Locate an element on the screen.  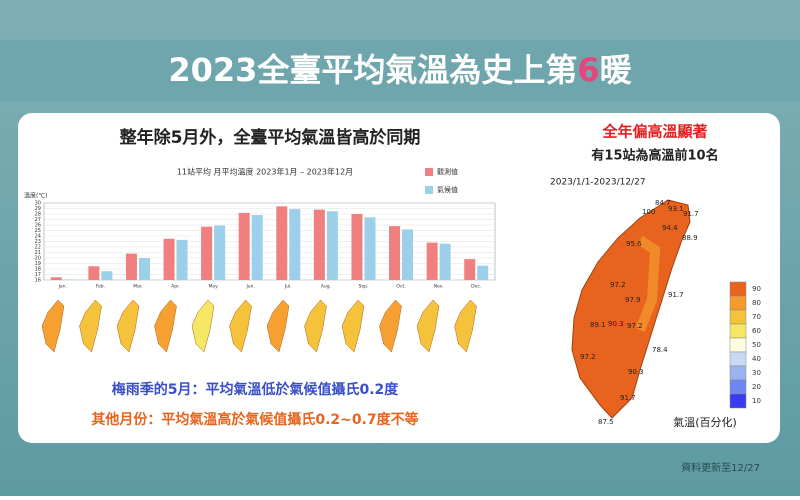
taiwan-map is located at coordinates (631, 309).